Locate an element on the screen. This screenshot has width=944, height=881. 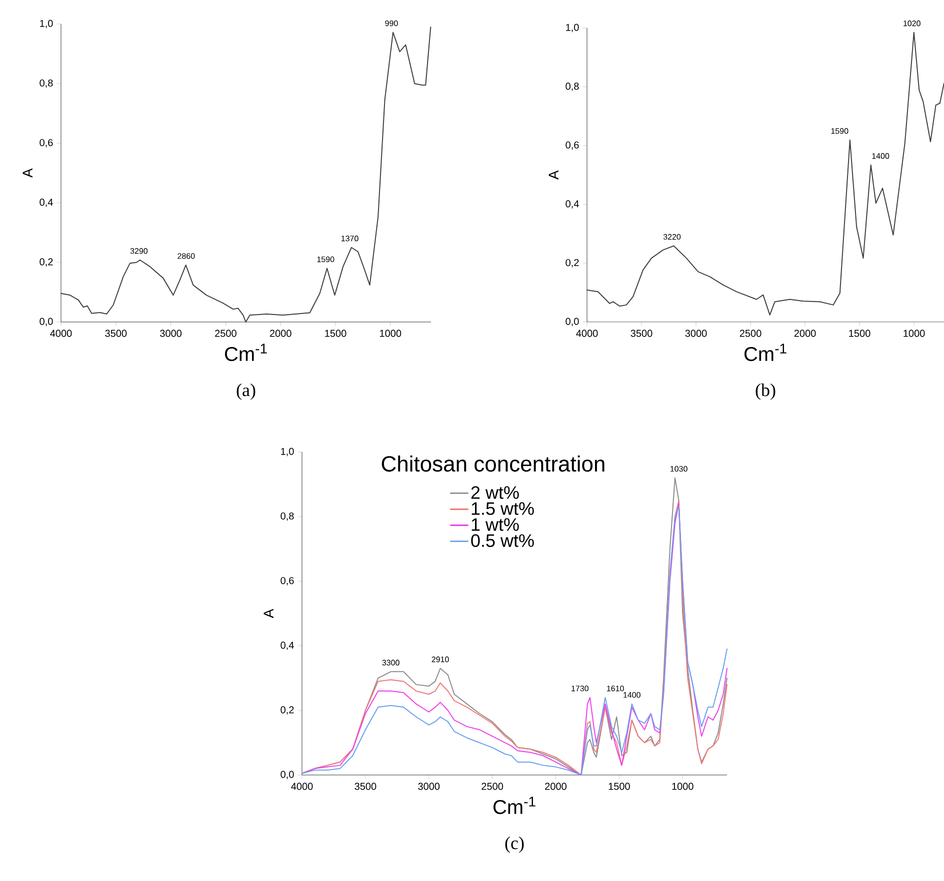
annotation: 2910 is located at coordinates (440, 659).